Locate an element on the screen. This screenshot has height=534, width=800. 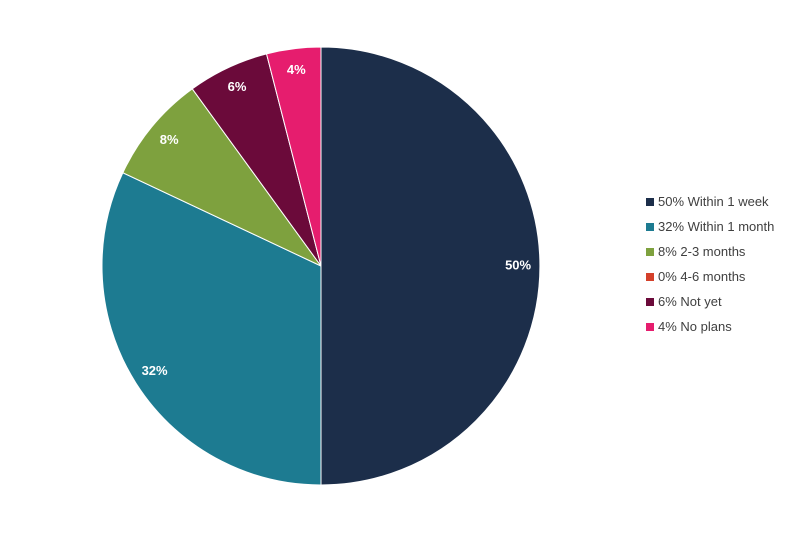
legend-label: 50% Within 1 week is located at coordinates (713, 201).